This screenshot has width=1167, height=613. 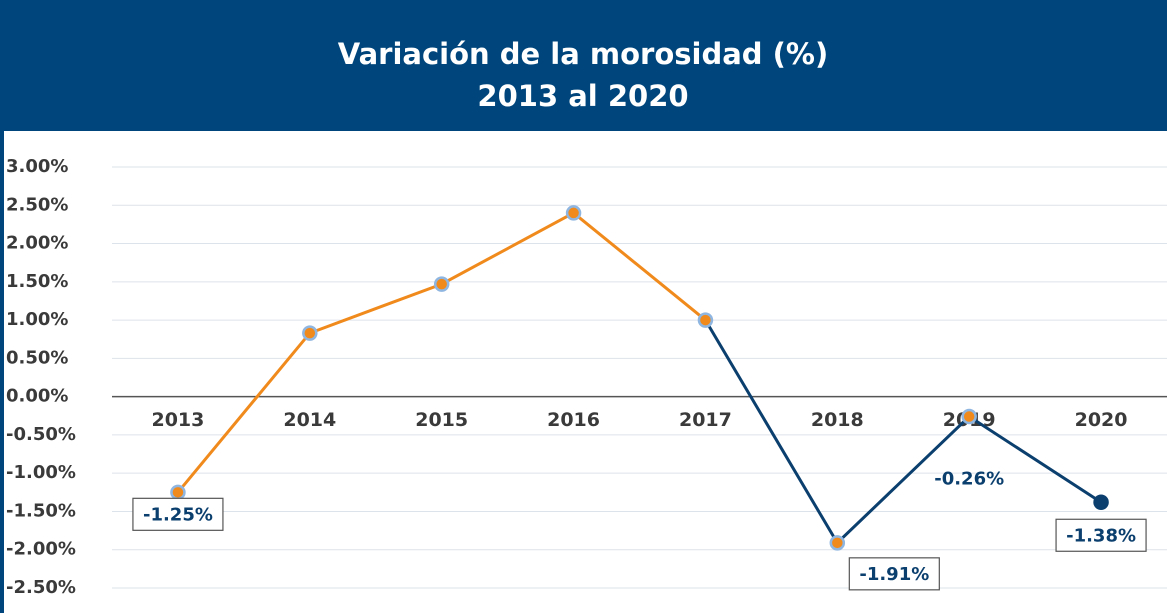 I want to click on x-tick-label: 2018, so click(x=837, y=420).